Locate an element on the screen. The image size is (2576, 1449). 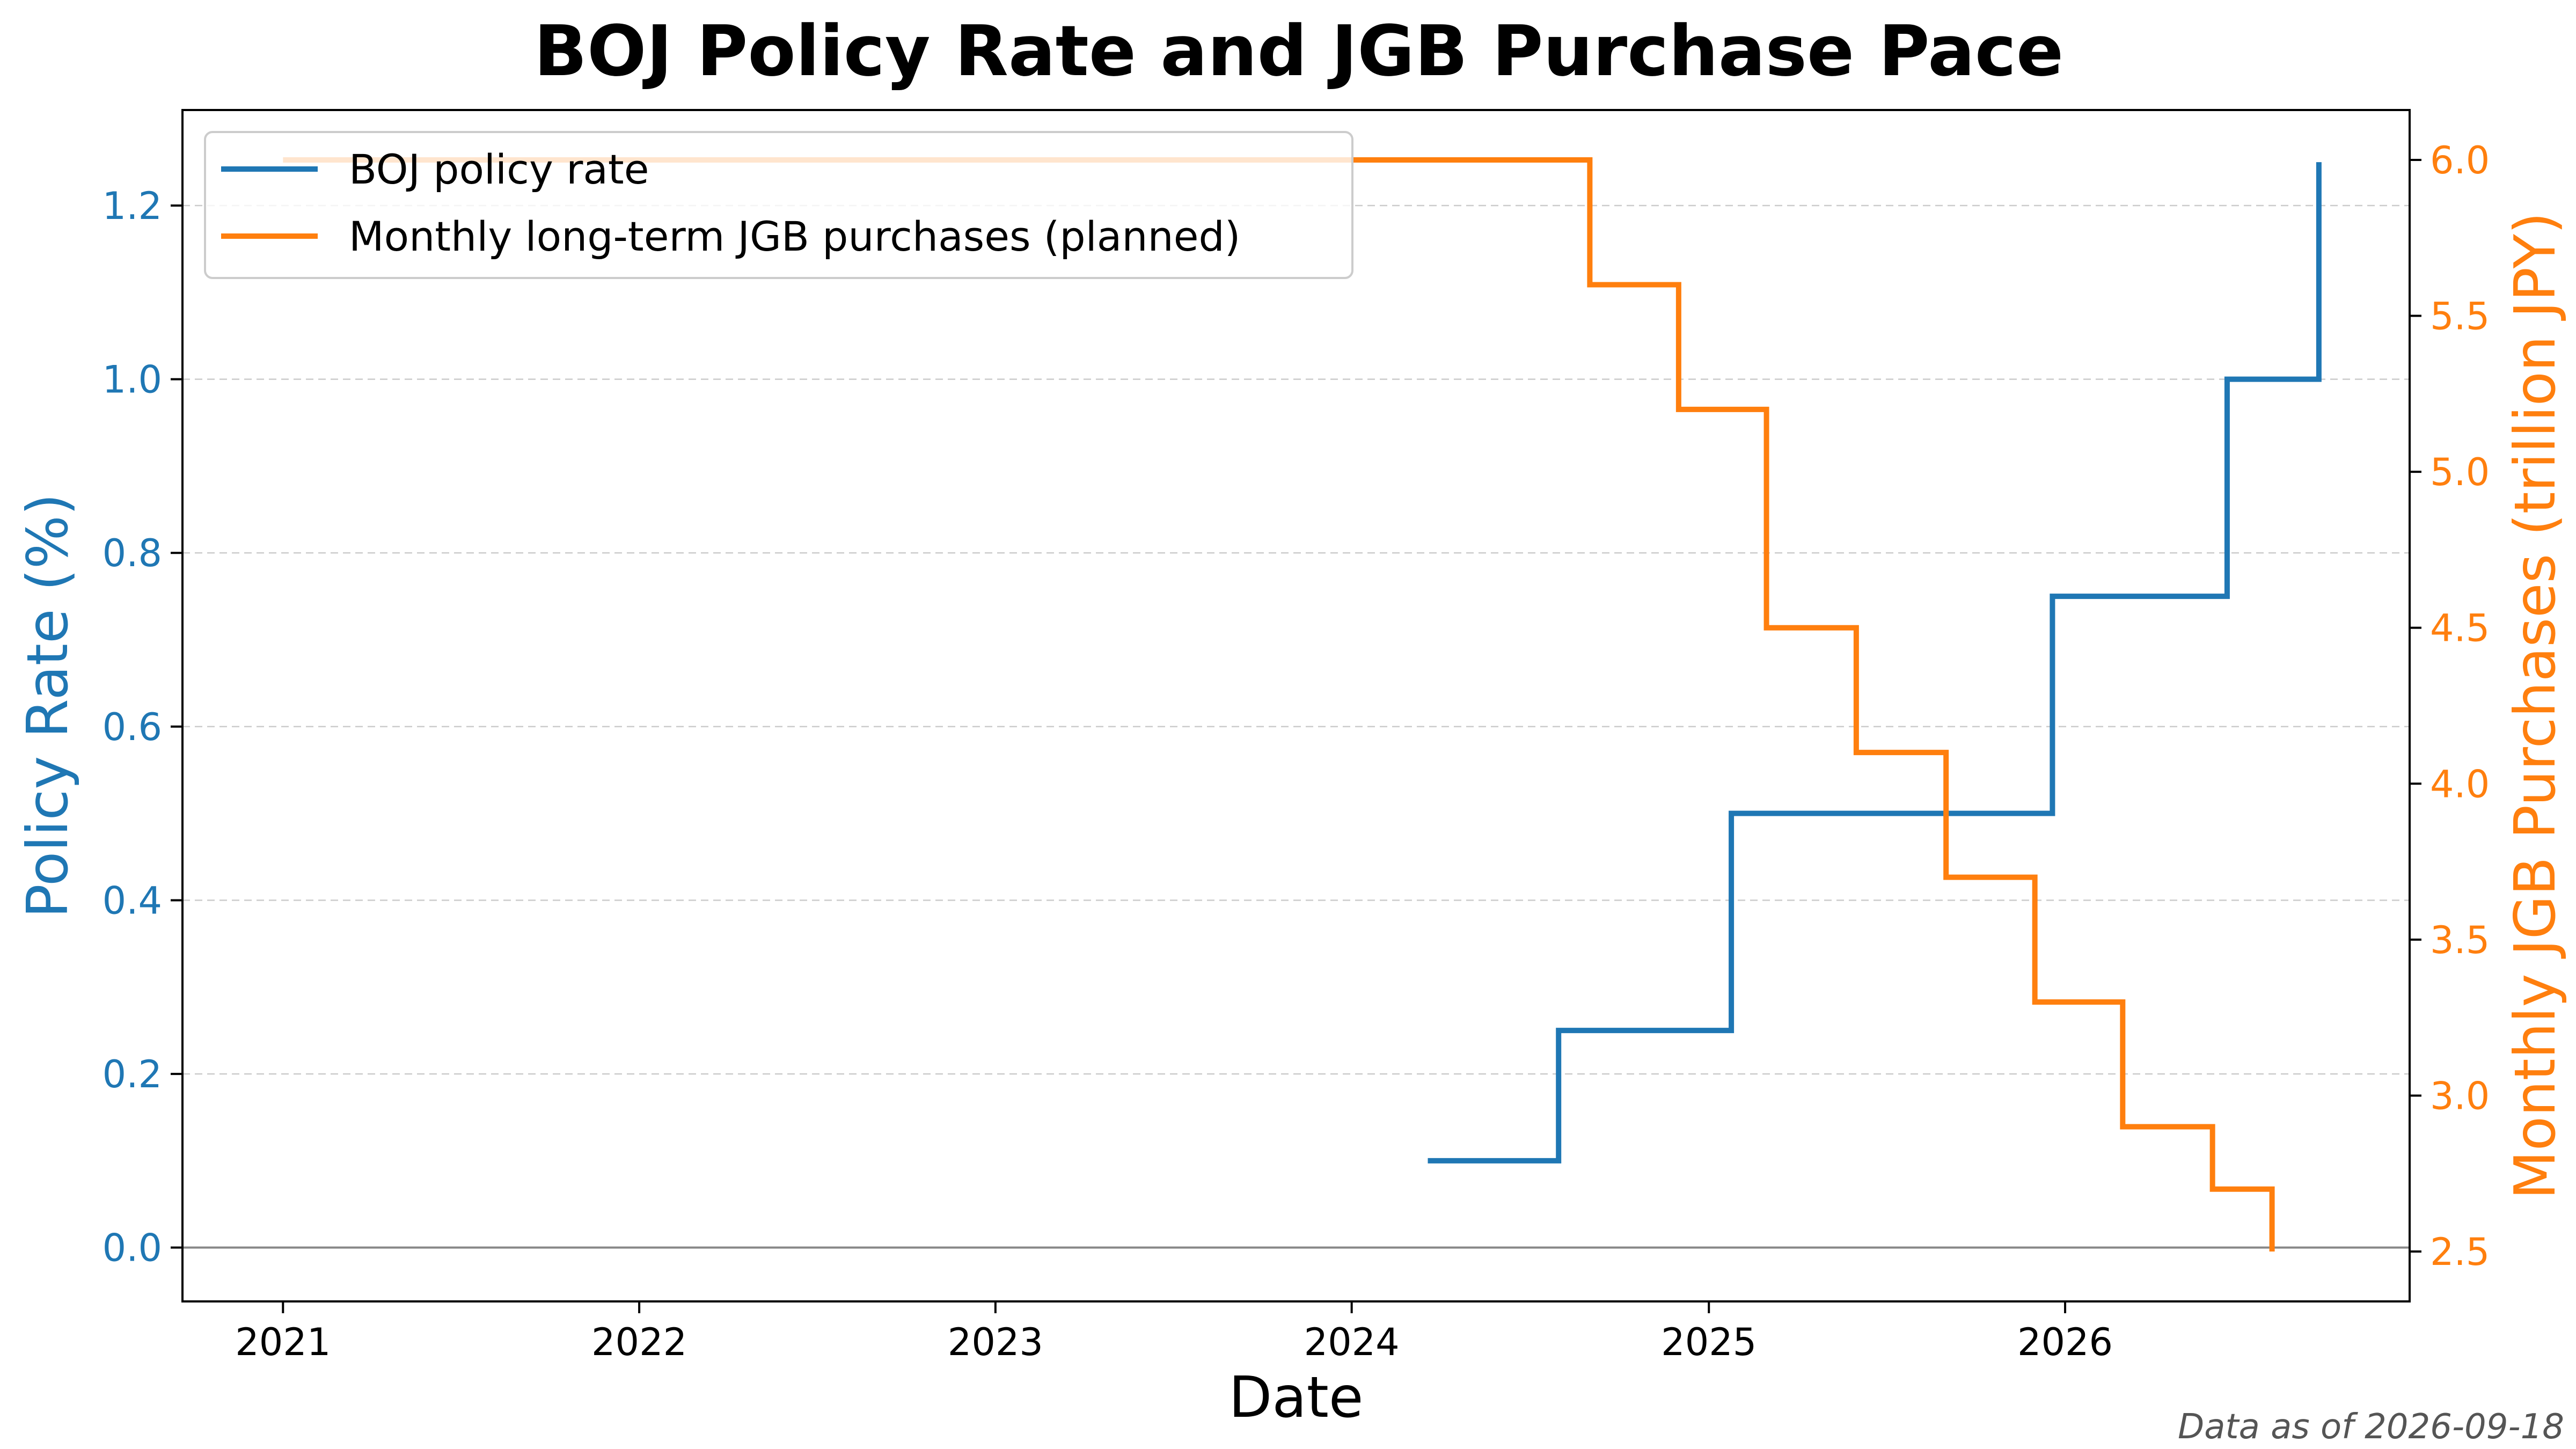
y-right-tick-label: 3.5 is located at coordinates (2460, 940).